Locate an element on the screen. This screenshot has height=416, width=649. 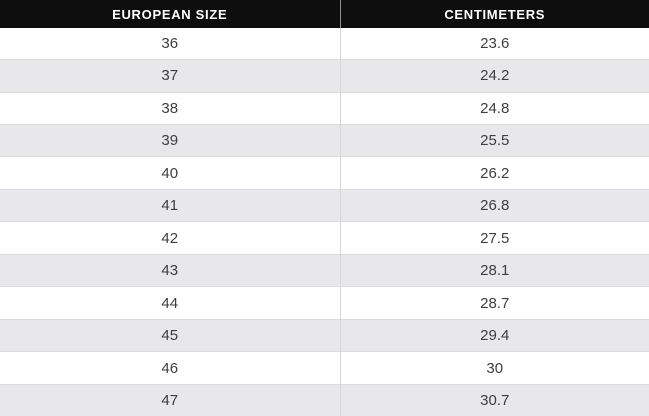
table-header: EUROPEAN SIZE CENTIMETERS is located at coordinates (324, 14).